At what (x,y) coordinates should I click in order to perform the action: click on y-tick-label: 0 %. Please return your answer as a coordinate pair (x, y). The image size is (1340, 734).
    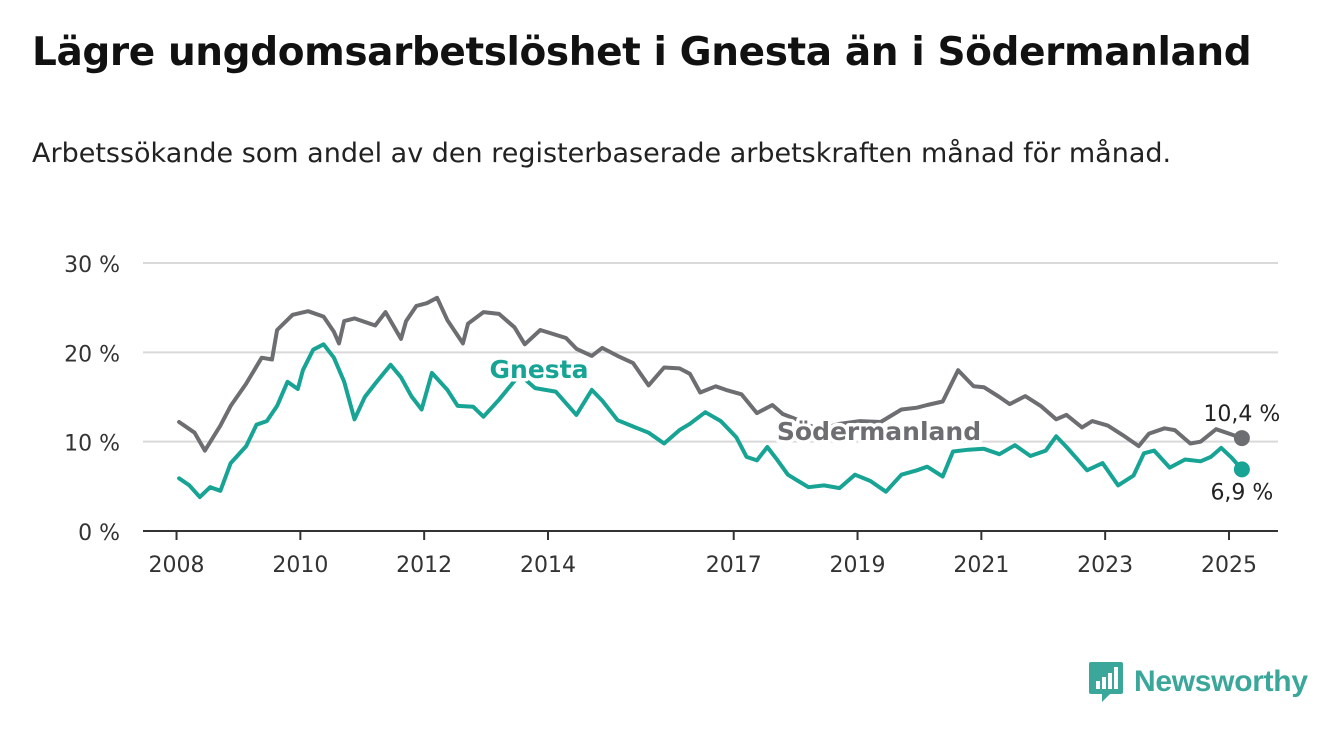
    Looking at the image, I should click on (99, 533).